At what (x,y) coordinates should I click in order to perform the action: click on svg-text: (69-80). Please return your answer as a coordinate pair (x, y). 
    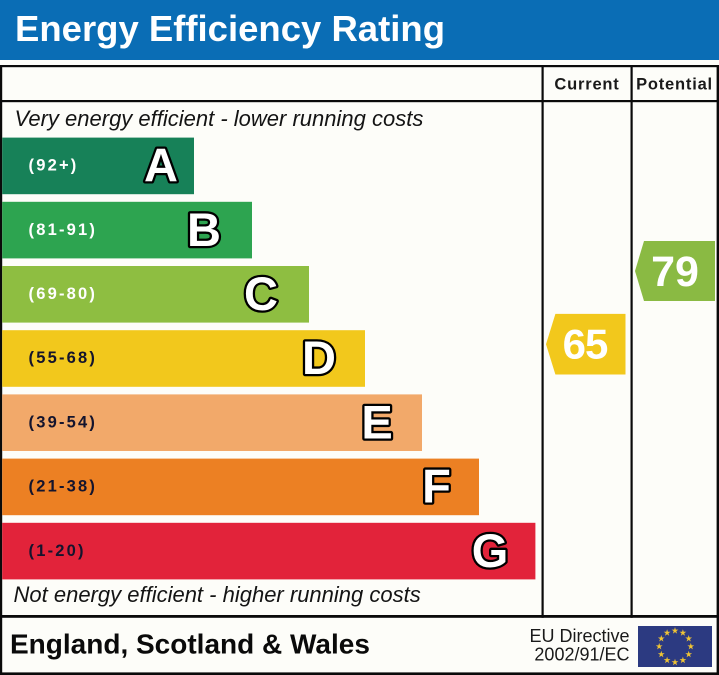
    Looking at the image, I should click on (63, 294).